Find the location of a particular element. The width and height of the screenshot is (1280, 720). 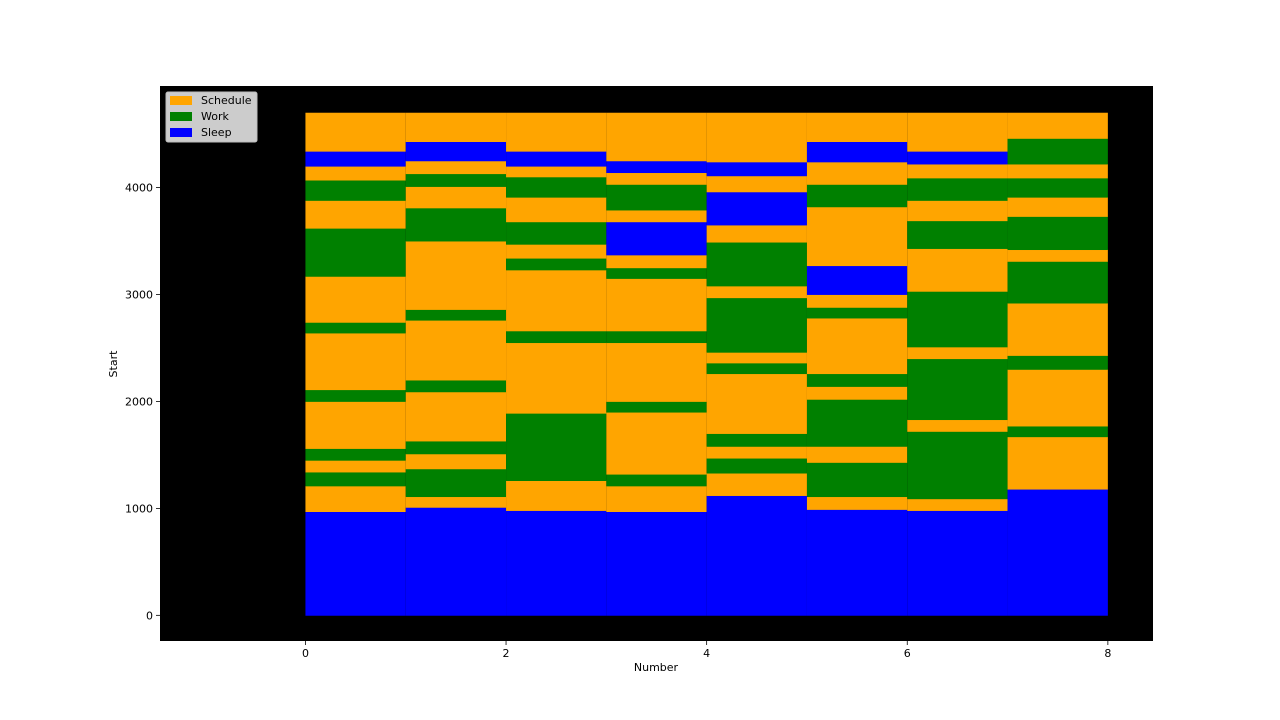

legend-swatch-sleep is located at coordinates (181, 132).